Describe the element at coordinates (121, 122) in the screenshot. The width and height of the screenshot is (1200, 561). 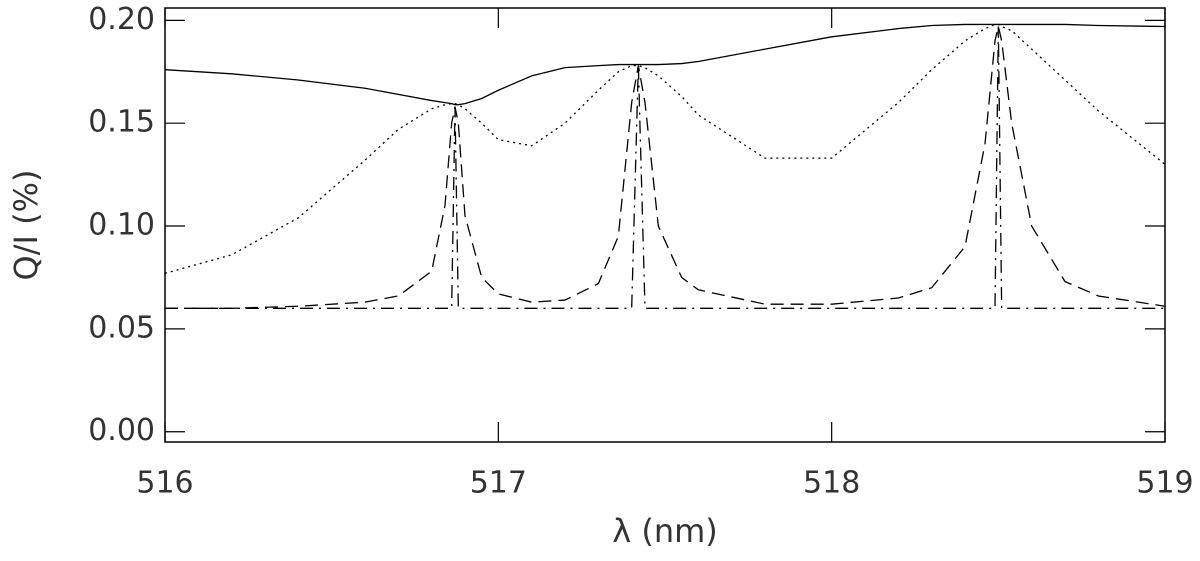
I see `y-tick-label: 0.15` at that location.